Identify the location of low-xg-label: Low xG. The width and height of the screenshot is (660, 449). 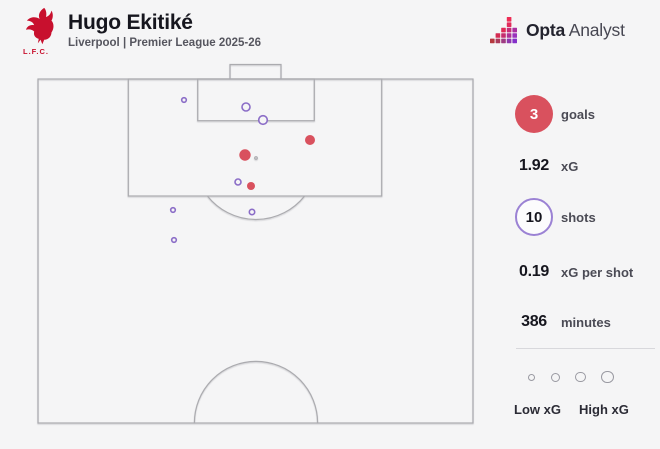
(537, 409).